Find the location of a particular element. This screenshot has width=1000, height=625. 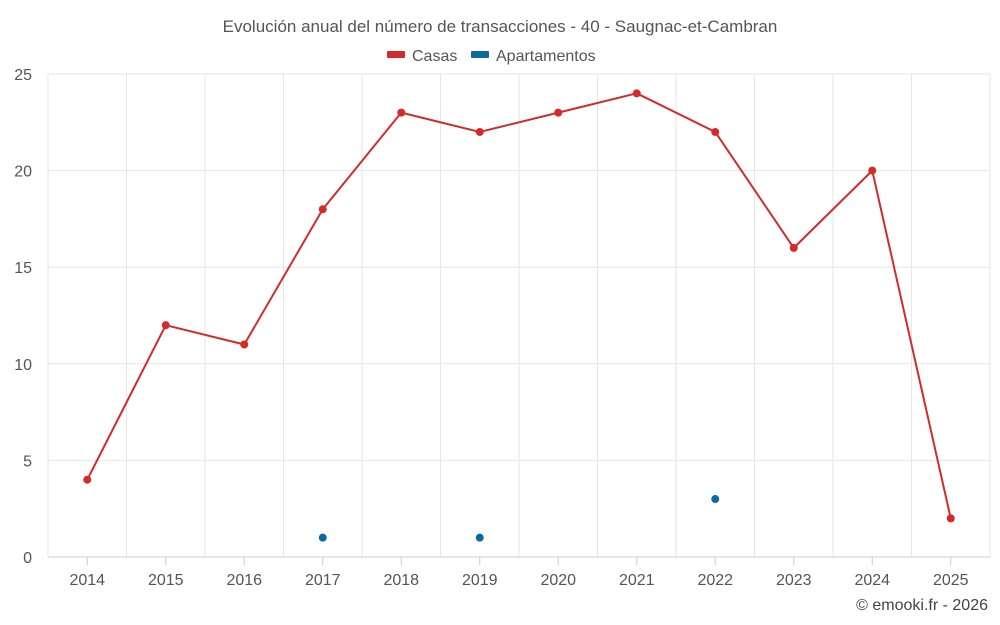

x-tick-label: 2020 is located at coordinates (558, 580).